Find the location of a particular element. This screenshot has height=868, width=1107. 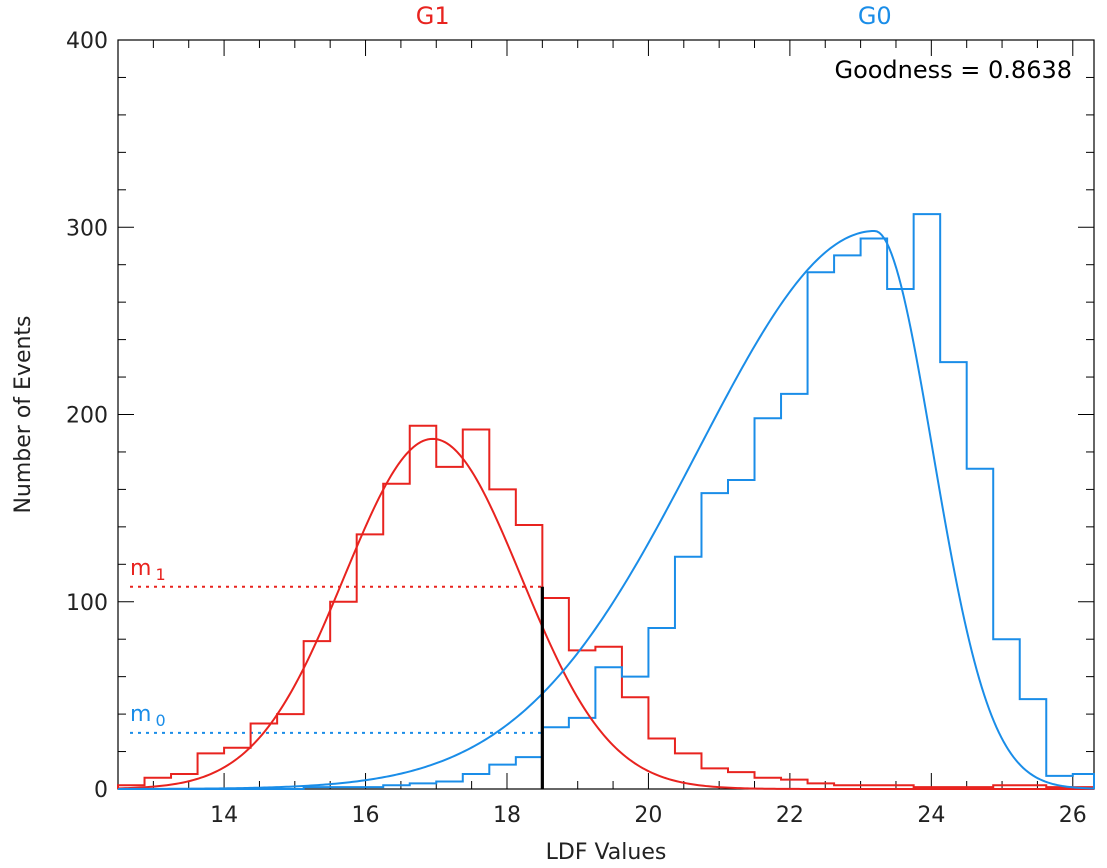

y-axis-label: Number of Events is located at coordinates (23, 414).